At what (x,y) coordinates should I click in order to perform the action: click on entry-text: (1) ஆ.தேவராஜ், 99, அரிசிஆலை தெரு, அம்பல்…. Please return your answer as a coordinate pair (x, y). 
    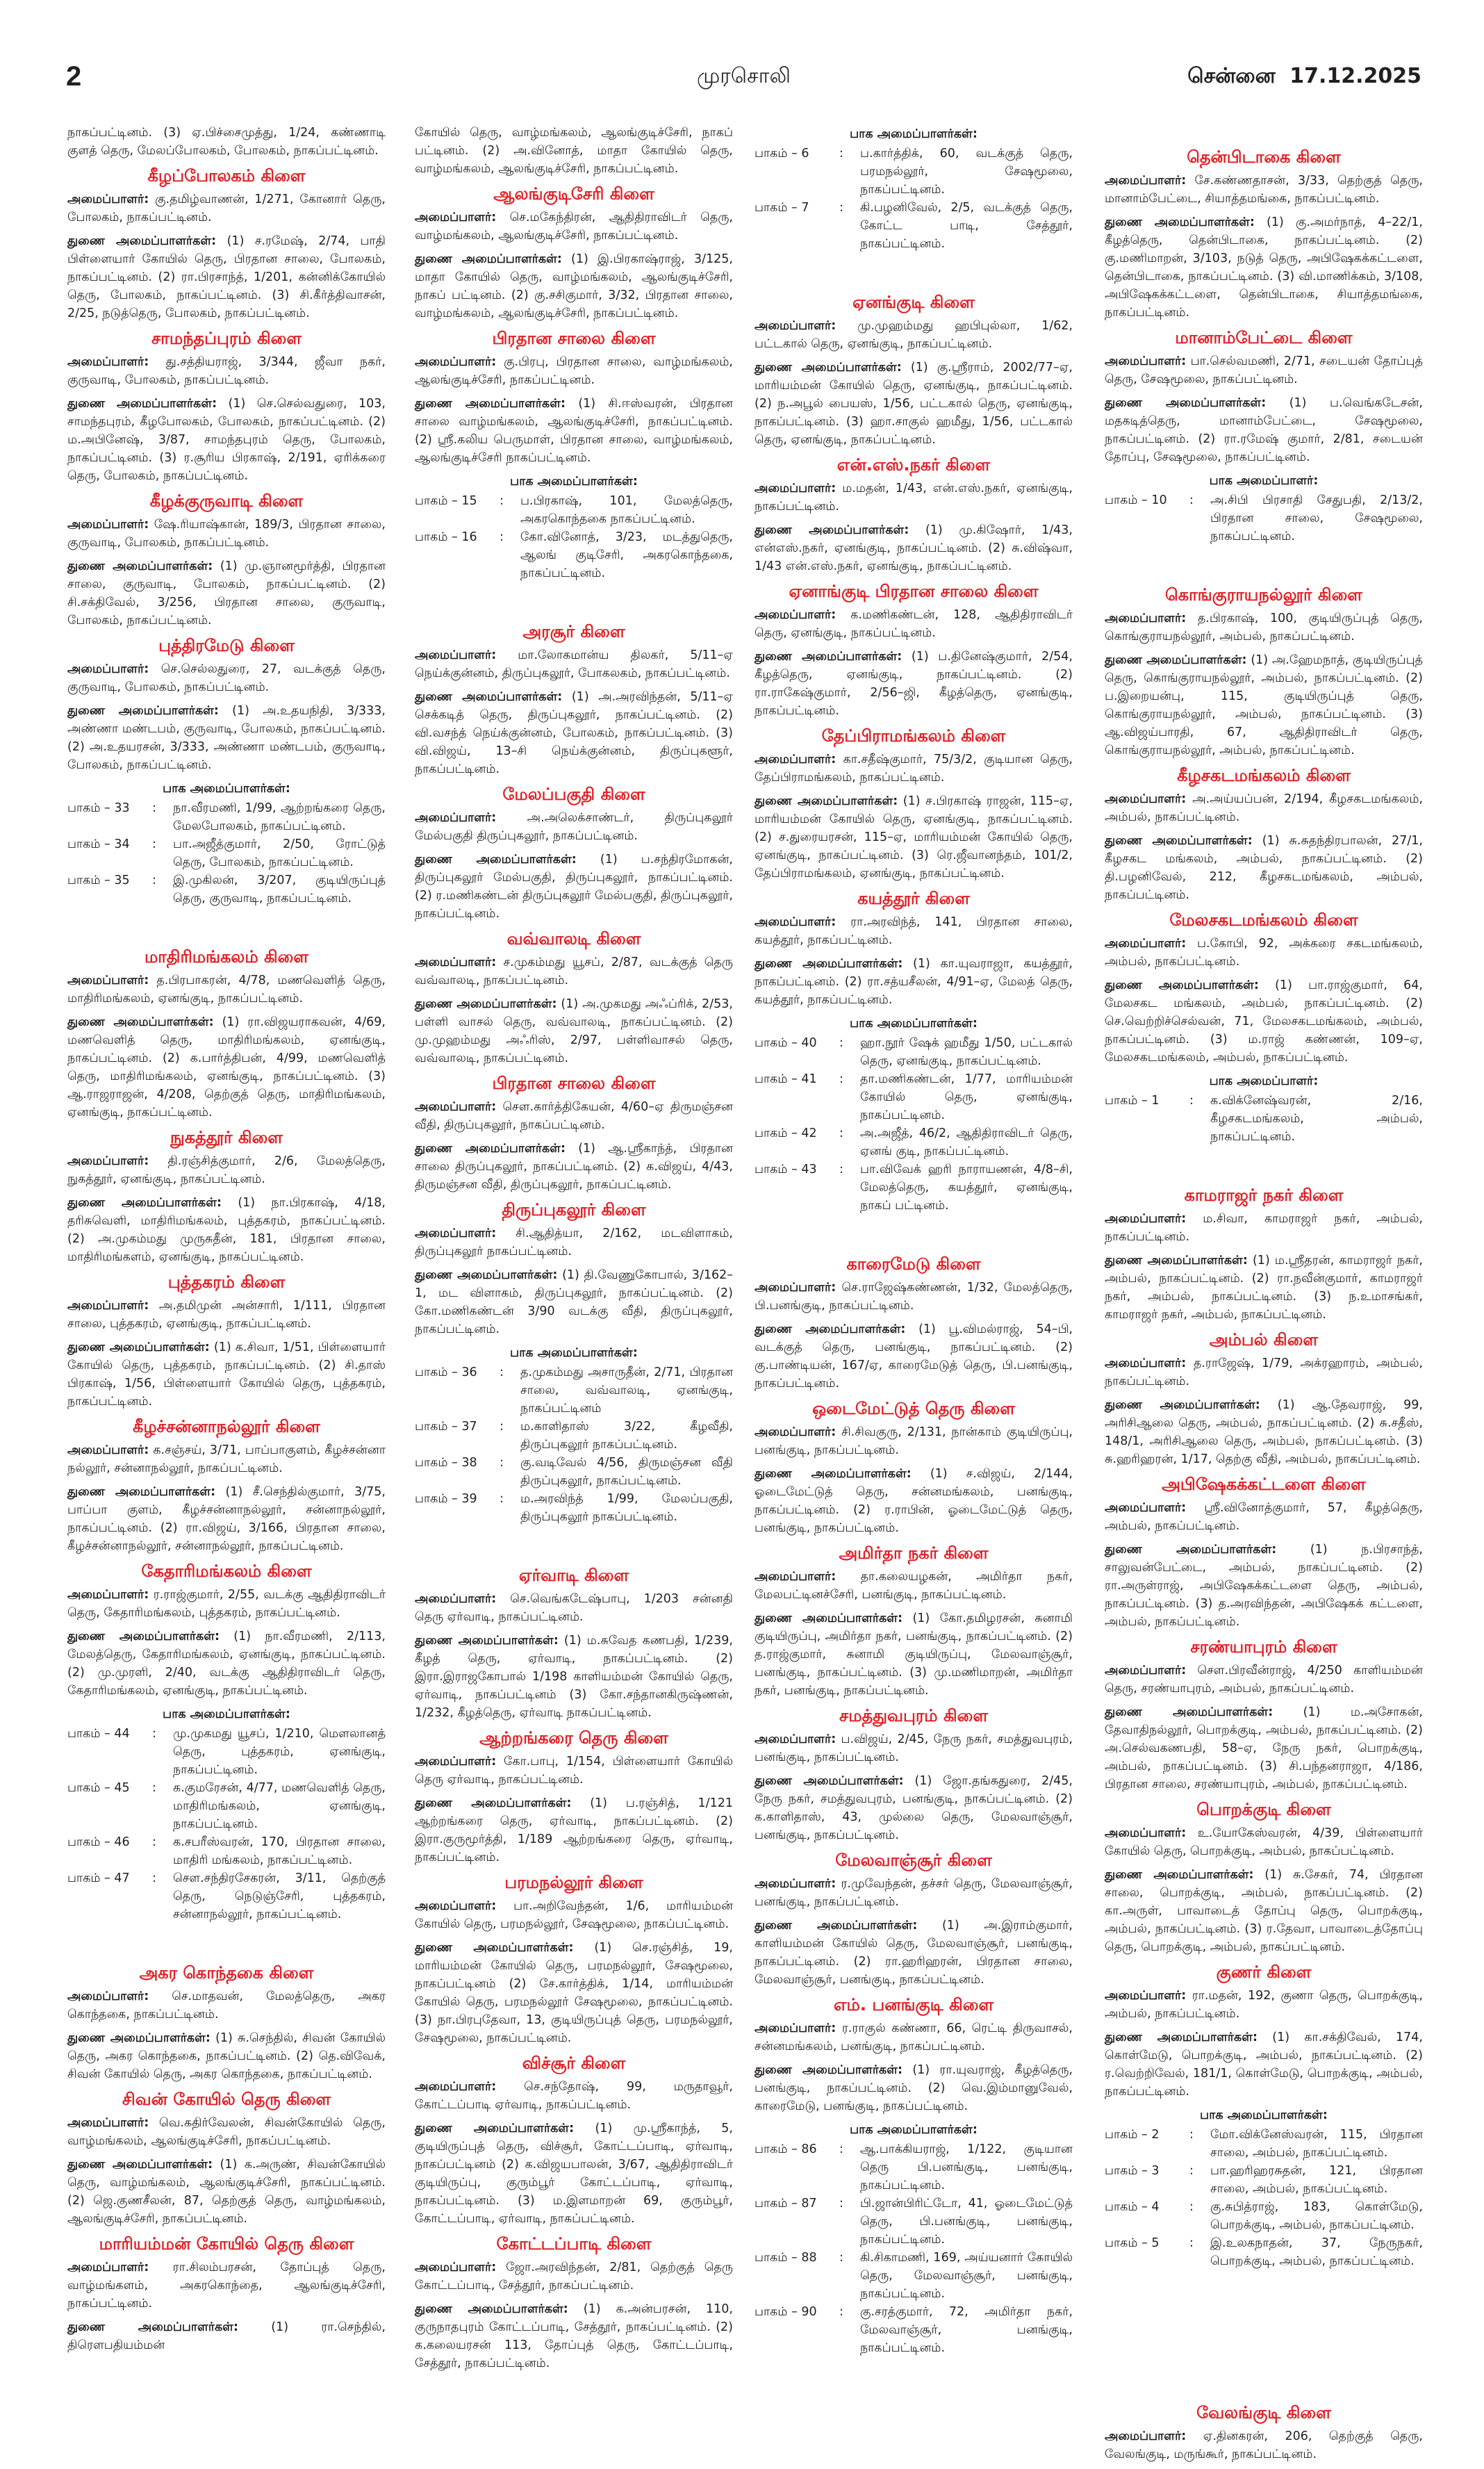
    Looking at the image, I should click on (1264, 1432).